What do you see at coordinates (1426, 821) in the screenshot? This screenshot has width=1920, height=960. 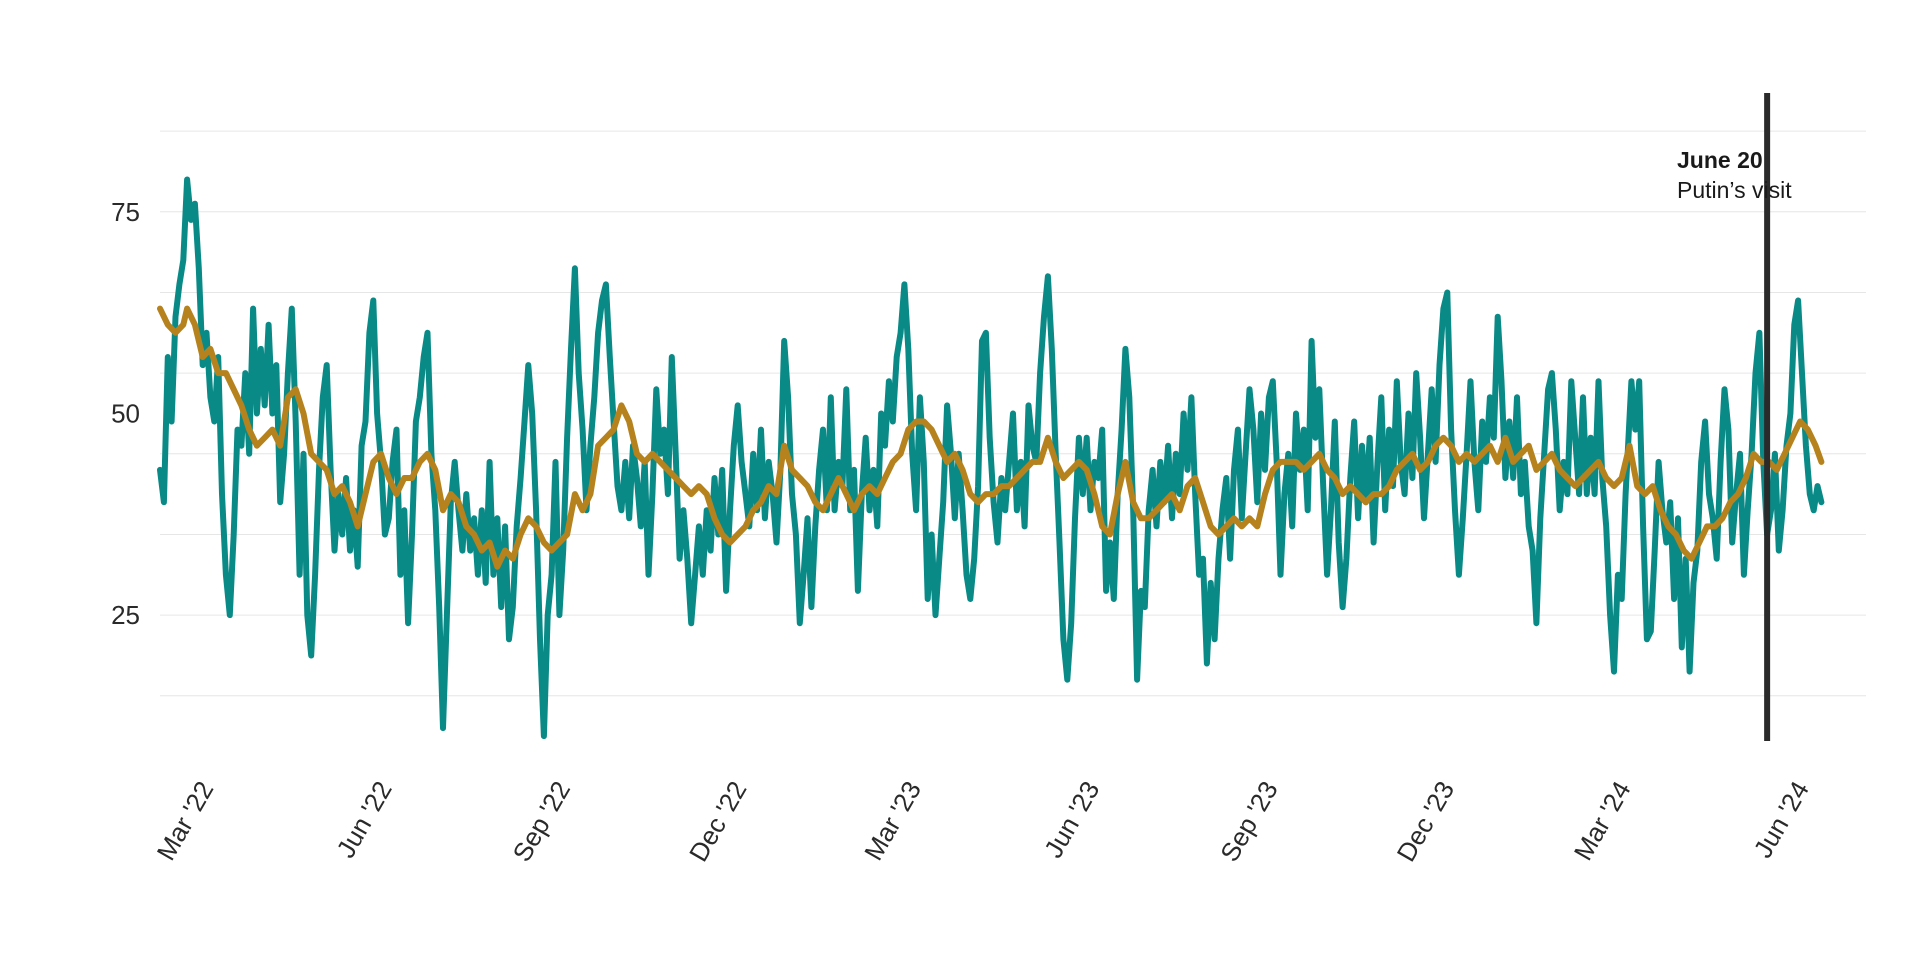 I see `x-tick-label: Dec '23` at bounding box center [1426, 821].